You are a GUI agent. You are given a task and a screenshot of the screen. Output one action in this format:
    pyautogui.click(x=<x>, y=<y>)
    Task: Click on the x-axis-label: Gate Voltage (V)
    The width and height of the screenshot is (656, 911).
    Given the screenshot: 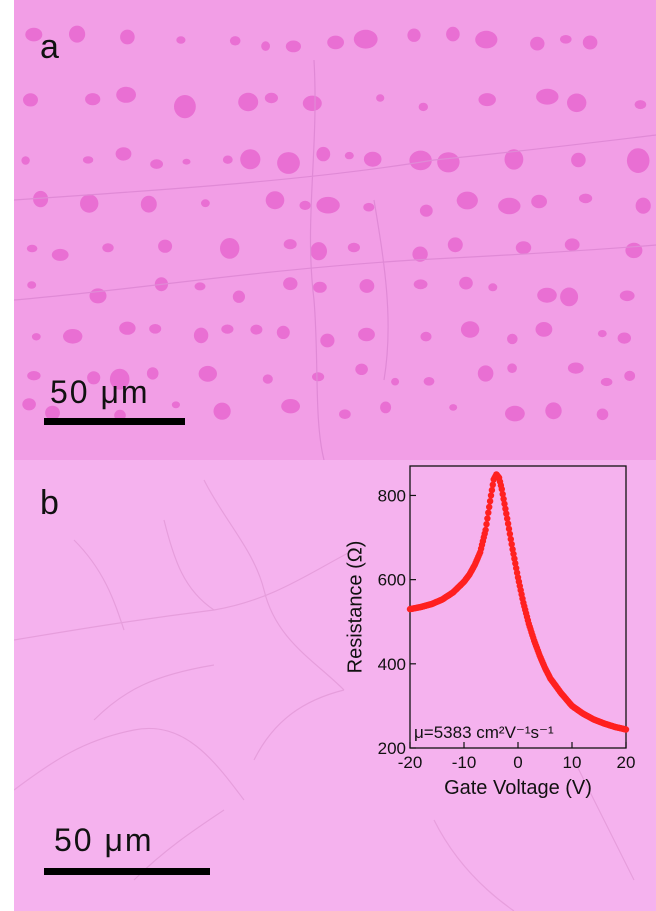 What is the action you would take?
    pyautogui.click(x=518, y=788)
    